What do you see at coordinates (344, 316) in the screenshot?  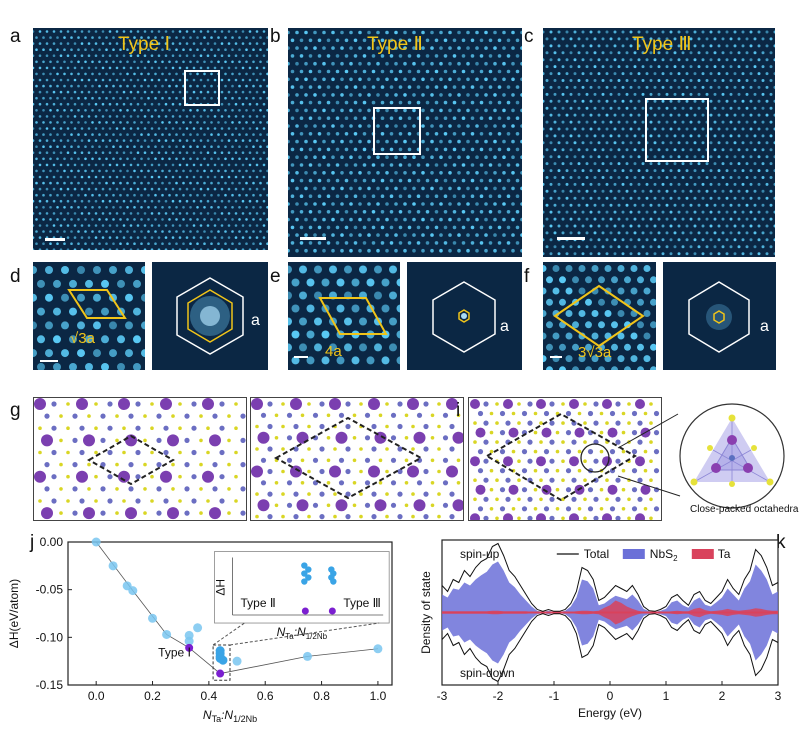 I see `stm-zoom-e` at bounding box center [344, 316].